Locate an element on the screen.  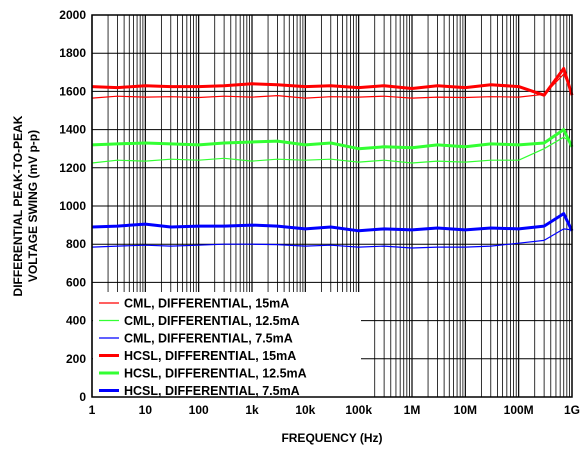
y-tick-label: 1800 is located at coordinates (72, 53).